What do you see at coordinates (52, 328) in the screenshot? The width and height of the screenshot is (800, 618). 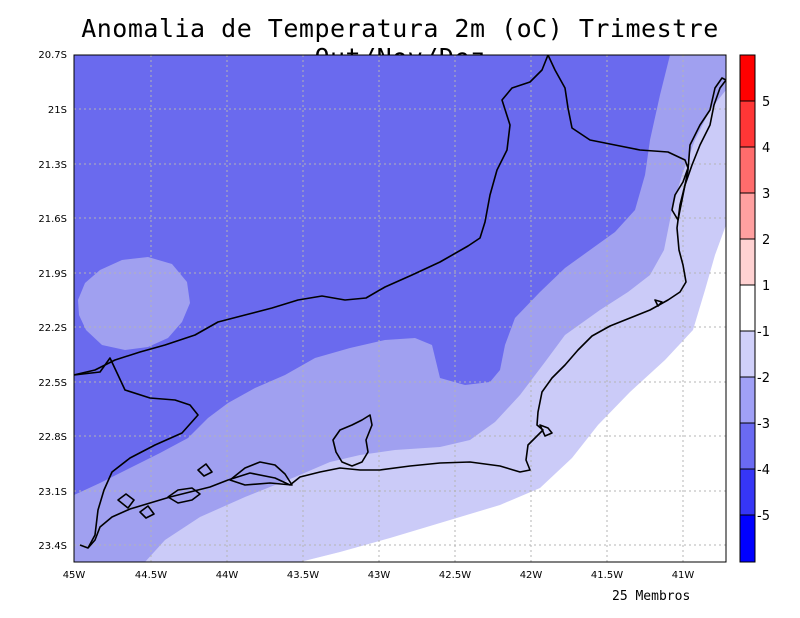 I see `lat-label: 22.2S` at bounding box center [52, 328].